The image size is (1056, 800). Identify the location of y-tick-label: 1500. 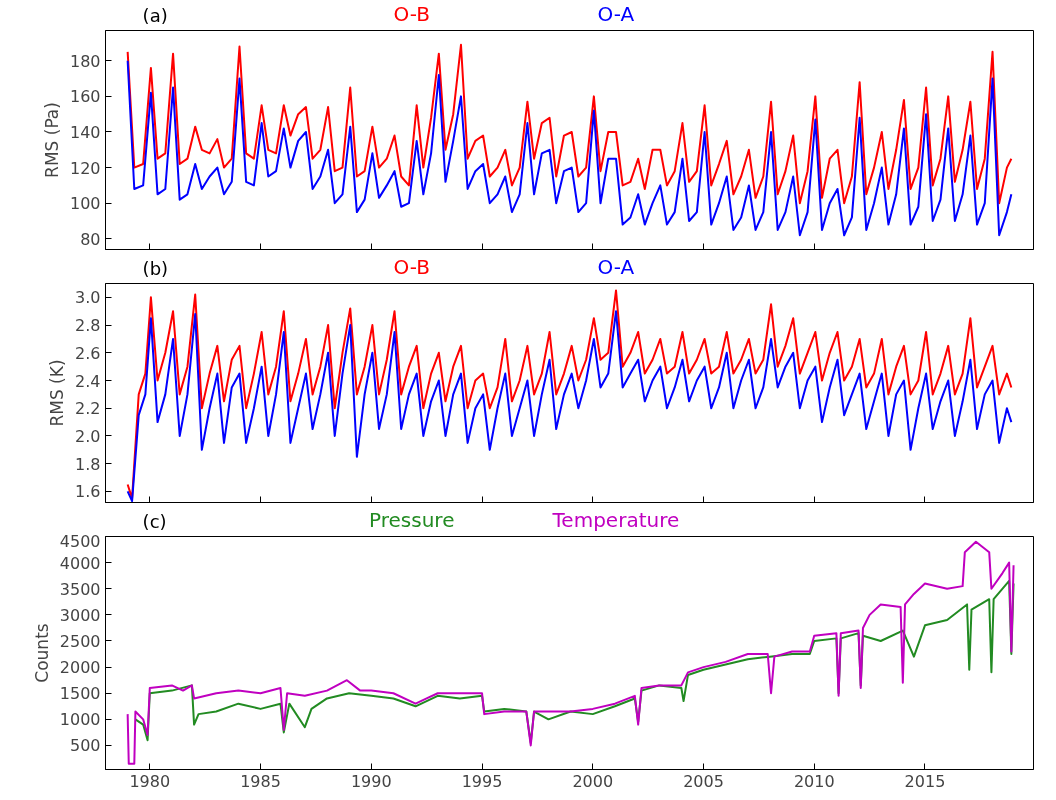
(80, 694).